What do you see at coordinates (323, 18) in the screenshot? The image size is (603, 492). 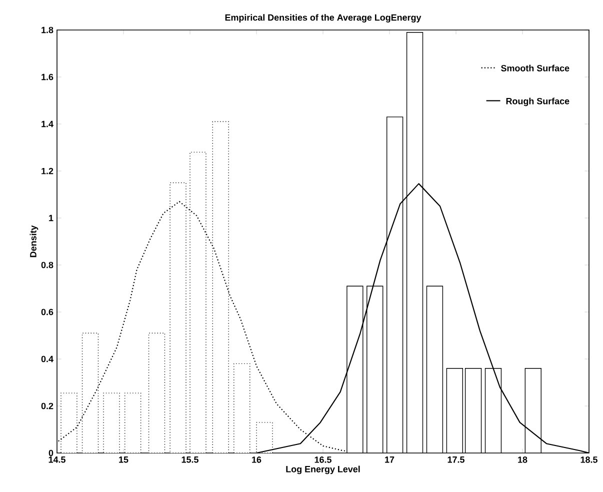 I see `chart-title: Empirical Densities of the Average LogEnergy` at bounding box center [323, 18].